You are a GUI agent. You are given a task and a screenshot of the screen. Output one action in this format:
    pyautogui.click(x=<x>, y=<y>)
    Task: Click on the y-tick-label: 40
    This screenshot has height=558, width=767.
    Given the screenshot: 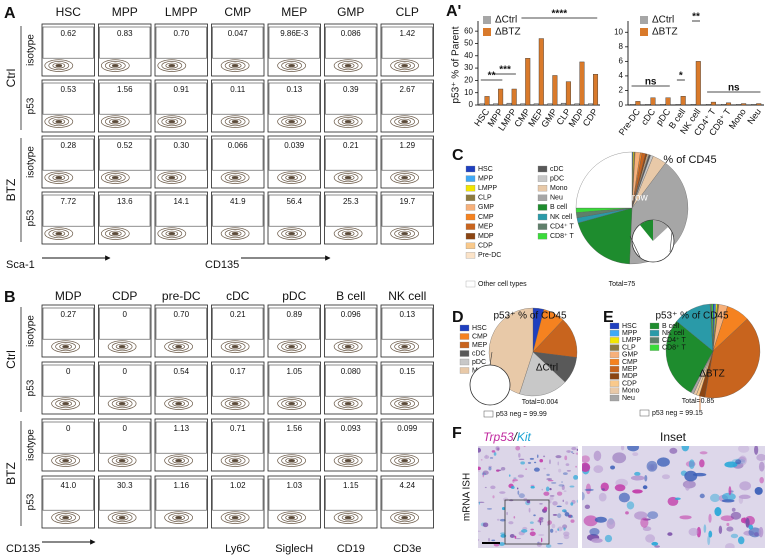 What is the action you would take?
    pyautogui.click(x=468, y=55)
    